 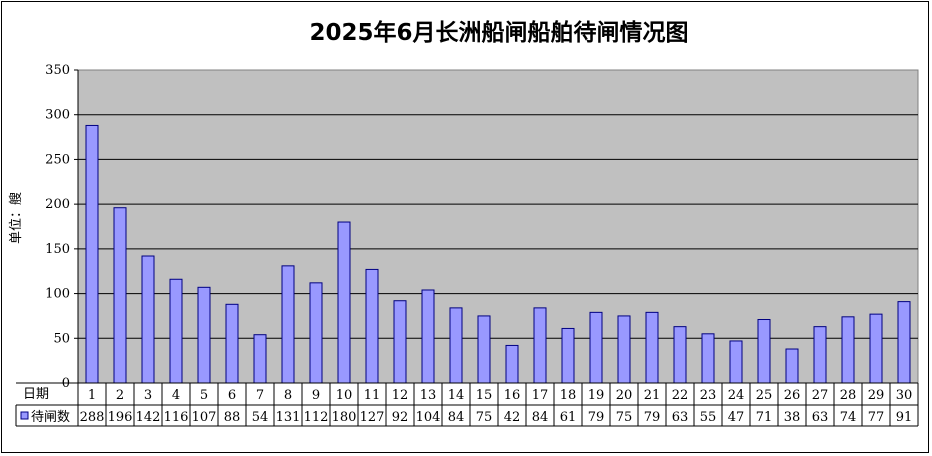 What do you see at coordinates (120, 395) in the screenshot?
I see `x-category-label: 2` at bounding box center [120, 395].